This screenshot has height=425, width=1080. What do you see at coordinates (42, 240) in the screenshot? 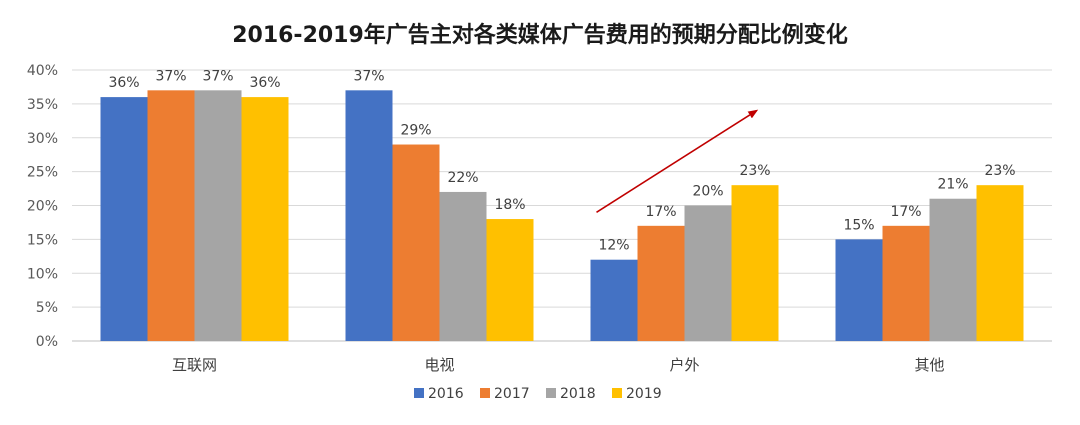
I see `y-tick-label: 15%` at bounding box center [42, 240].